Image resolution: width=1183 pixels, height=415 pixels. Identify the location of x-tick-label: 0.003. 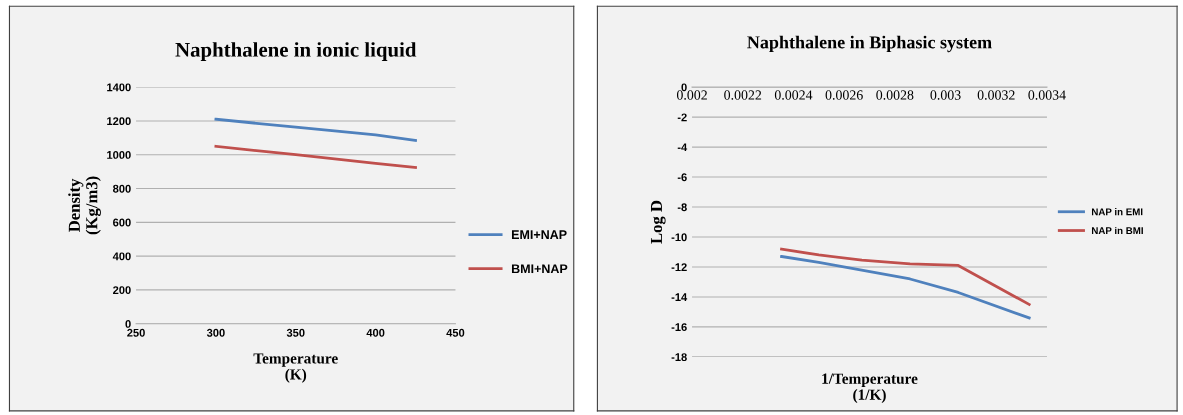
(945, 95).